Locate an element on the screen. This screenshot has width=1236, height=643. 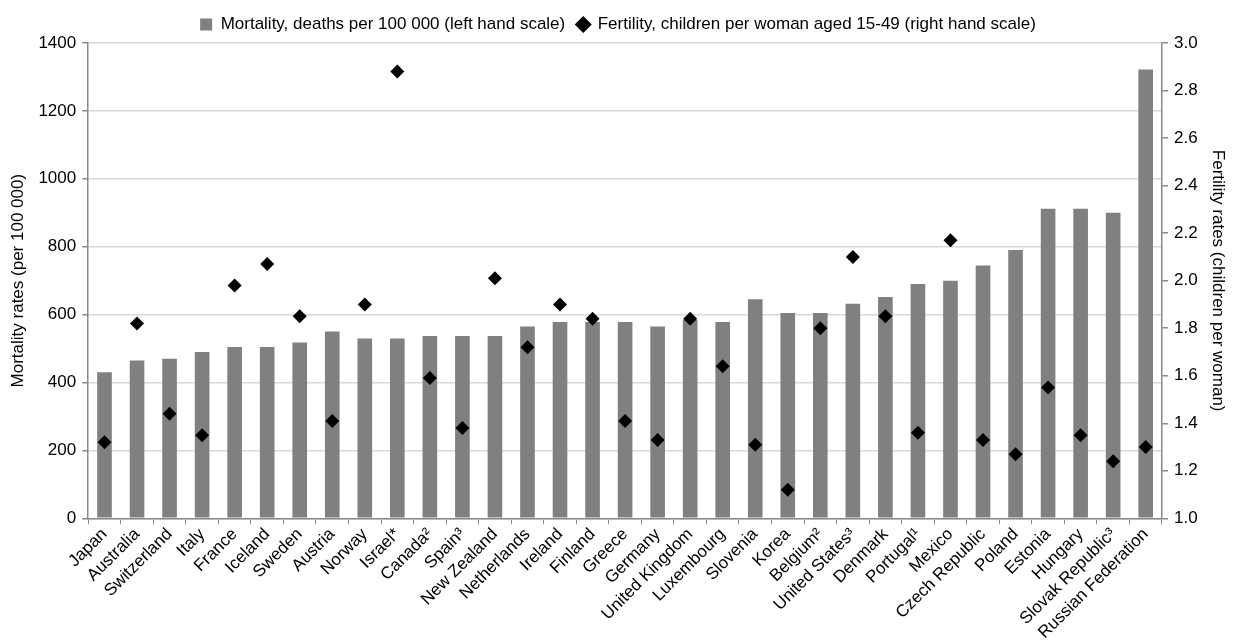
y-axis-title: Mortality rates (per 100 000) is located at coordinates (17, 280).